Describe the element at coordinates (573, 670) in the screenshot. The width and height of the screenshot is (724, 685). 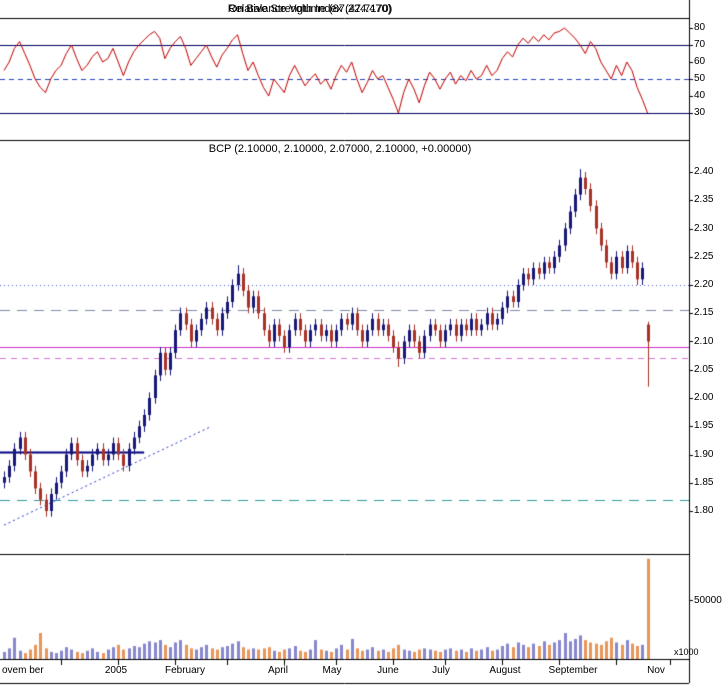
I see `x-axis-month-label: September` at that location.